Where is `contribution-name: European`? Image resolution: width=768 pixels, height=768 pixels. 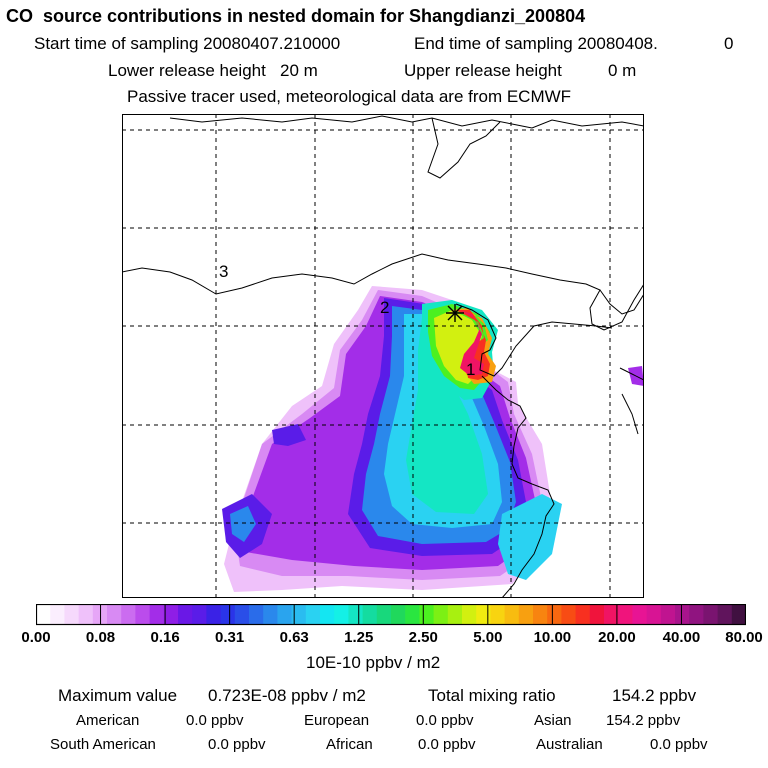
contribution-name: European is located at coordinates (337, 720).